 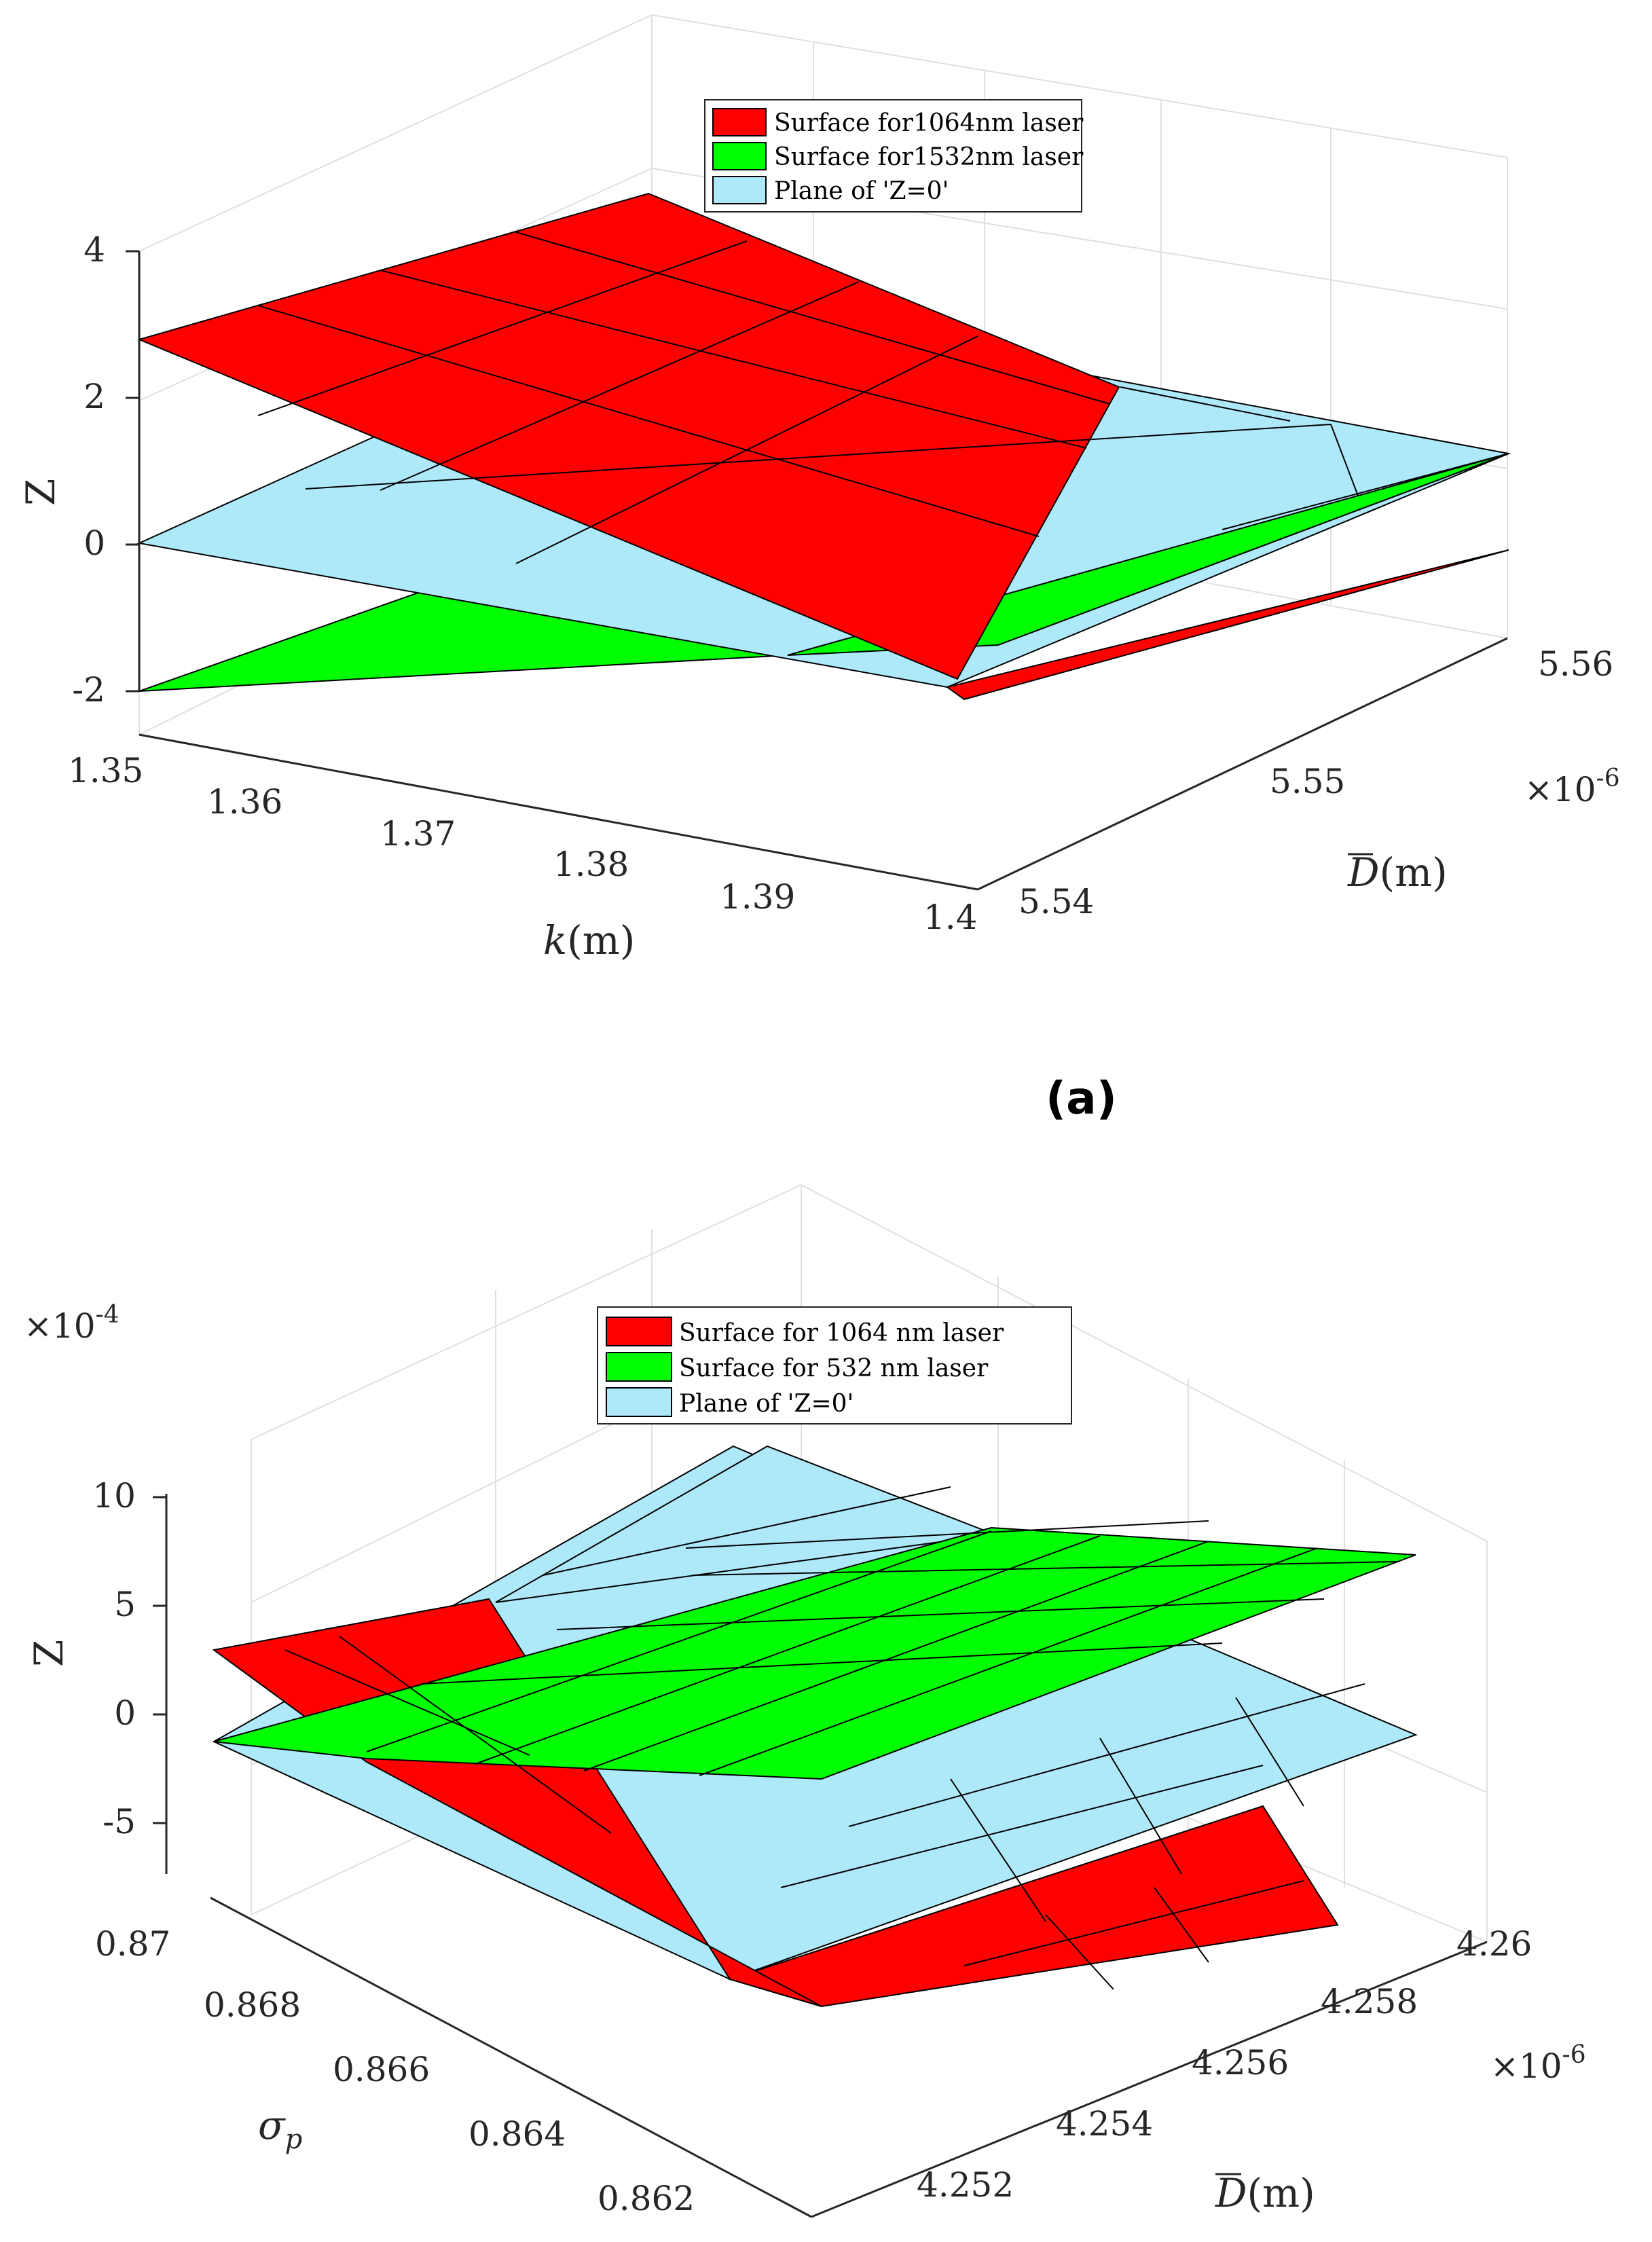 I want to click on z-tick-a-1: 2, so click(x=95, y=397).